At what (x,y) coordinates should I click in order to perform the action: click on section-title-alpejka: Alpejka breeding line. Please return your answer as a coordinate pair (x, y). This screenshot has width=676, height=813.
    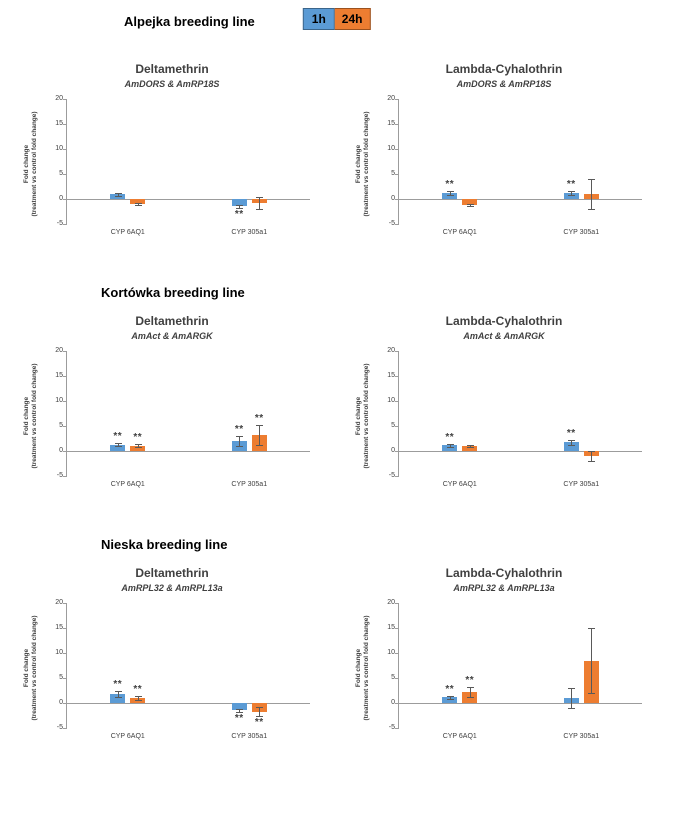
    Looking at the image, I should click on (189, 21).